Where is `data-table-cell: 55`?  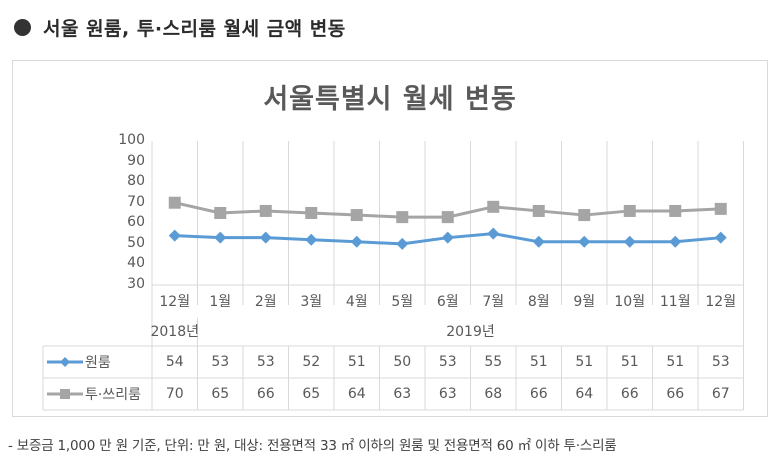 data-table-cell: 55 is located at coordinates (493, 362).